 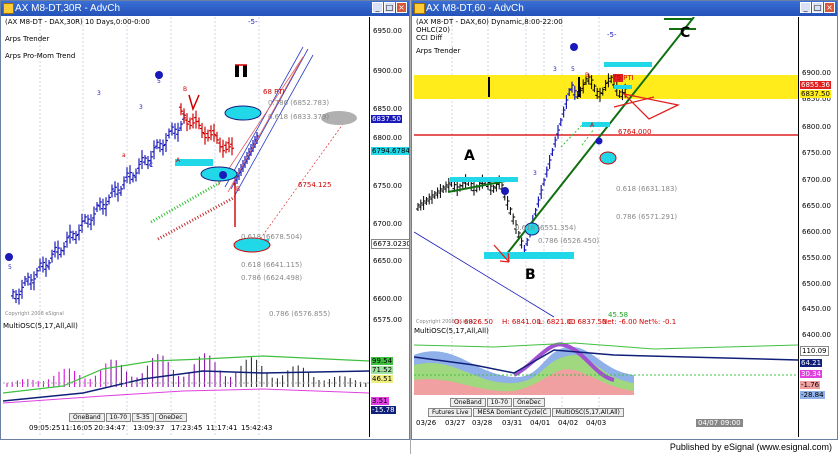 I want to click on left-marker: -5-, so click(x=253, y=22).